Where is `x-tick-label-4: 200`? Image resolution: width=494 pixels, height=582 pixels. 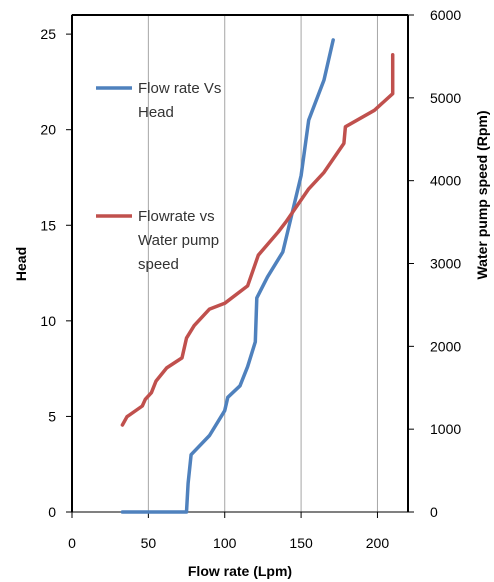
x-tick-label-4: 200 is located at coordinates (378, 543).